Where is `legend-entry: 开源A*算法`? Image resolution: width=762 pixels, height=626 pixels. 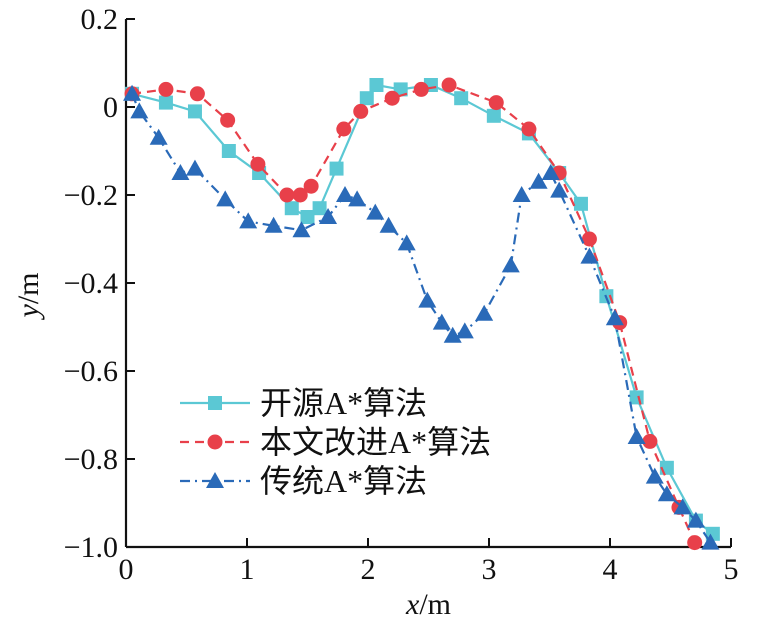 legend-entry: 开源A*算法 is located at coordinates (303, 403).